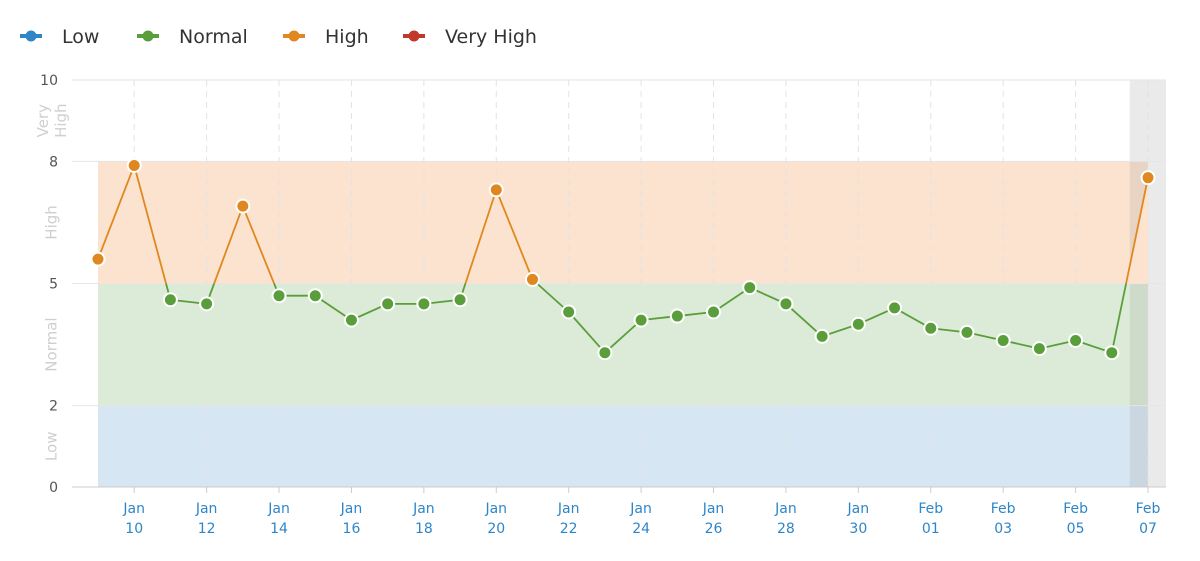  I want to click on band-label-low: Low, so click(52, 447).